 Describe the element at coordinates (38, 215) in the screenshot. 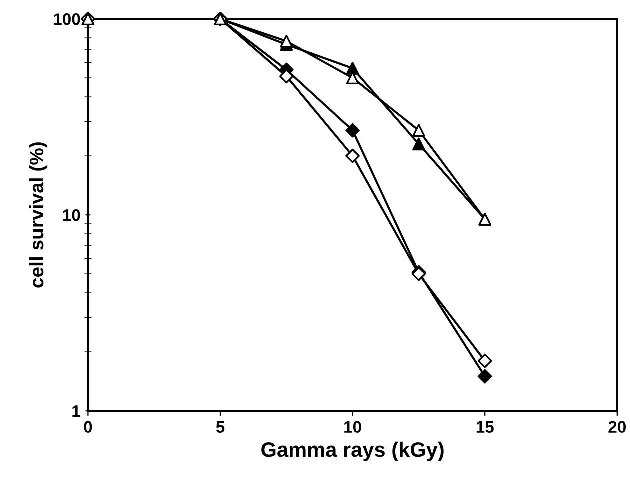

I see `y-axis-title: cell survival (%)` at that location.